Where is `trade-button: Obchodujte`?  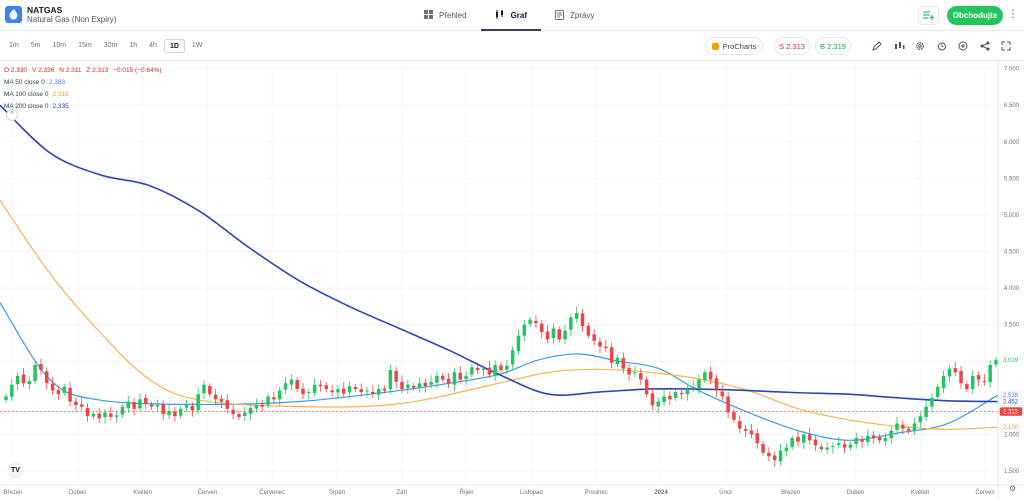 trade-button: Obchodujte is located at coordinates (975, 15).